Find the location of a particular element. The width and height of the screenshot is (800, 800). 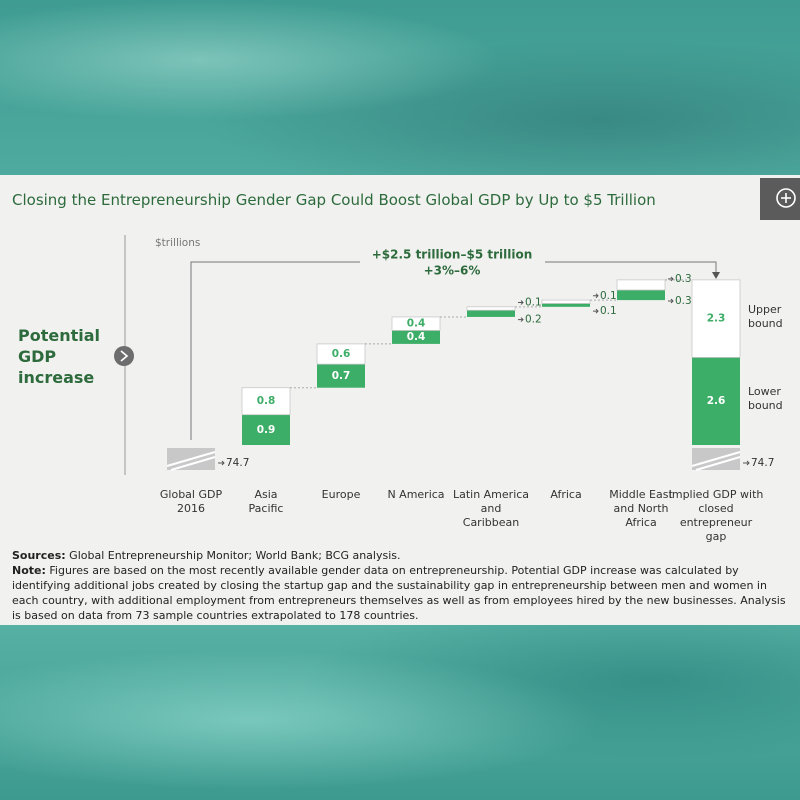

expand-button is located at coordinates (780, 199).